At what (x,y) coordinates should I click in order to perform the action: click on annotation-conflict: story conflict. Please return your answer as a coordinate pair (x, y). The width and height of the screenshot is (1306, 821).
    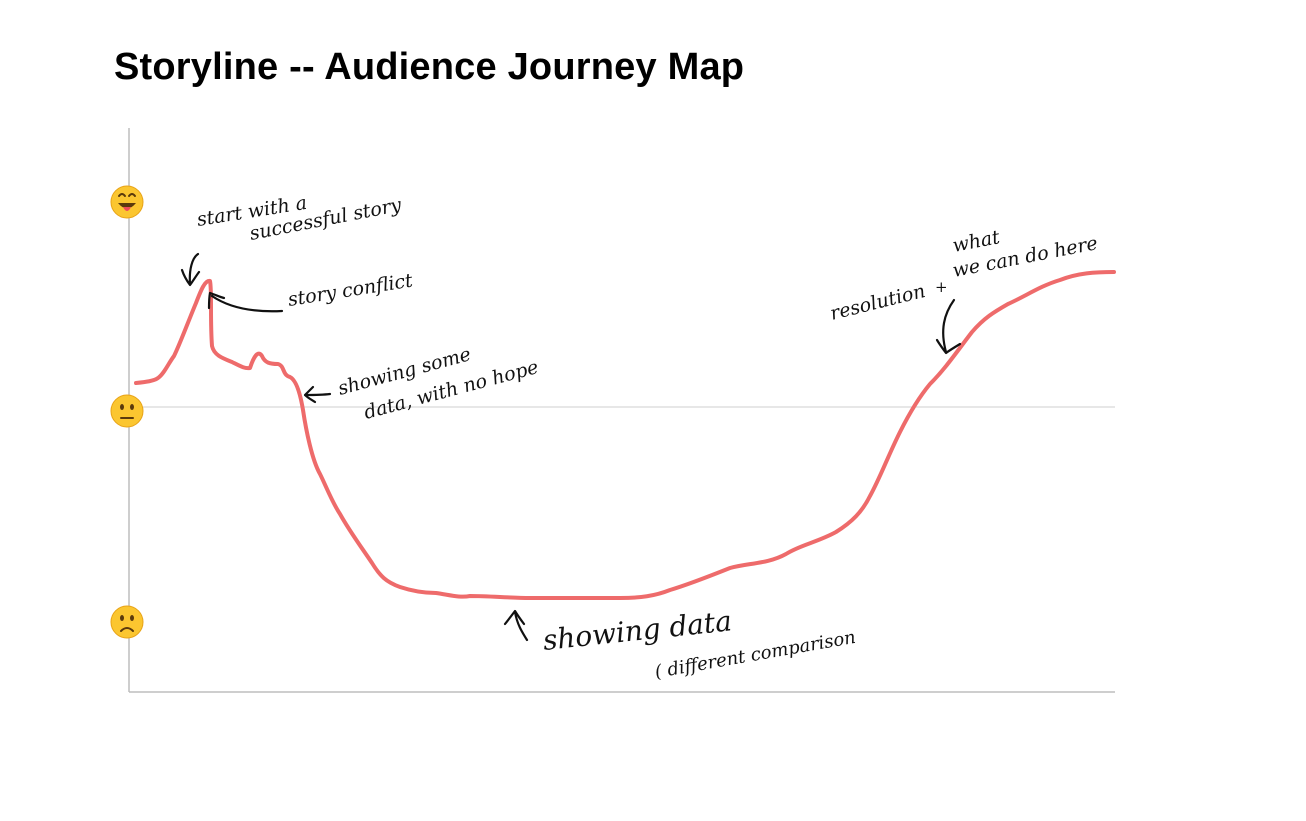
    Looking at the image, I should click on (350, 290).